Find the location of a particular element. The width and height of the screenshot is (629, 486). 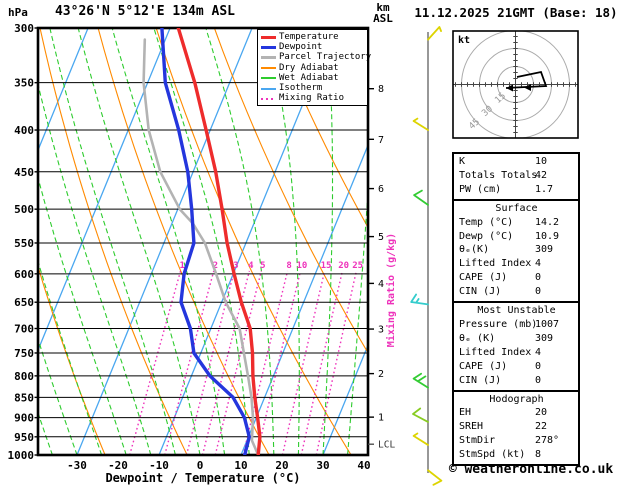

table-row: Pressure (mb) 1007 is located at coordinates (516, 325).